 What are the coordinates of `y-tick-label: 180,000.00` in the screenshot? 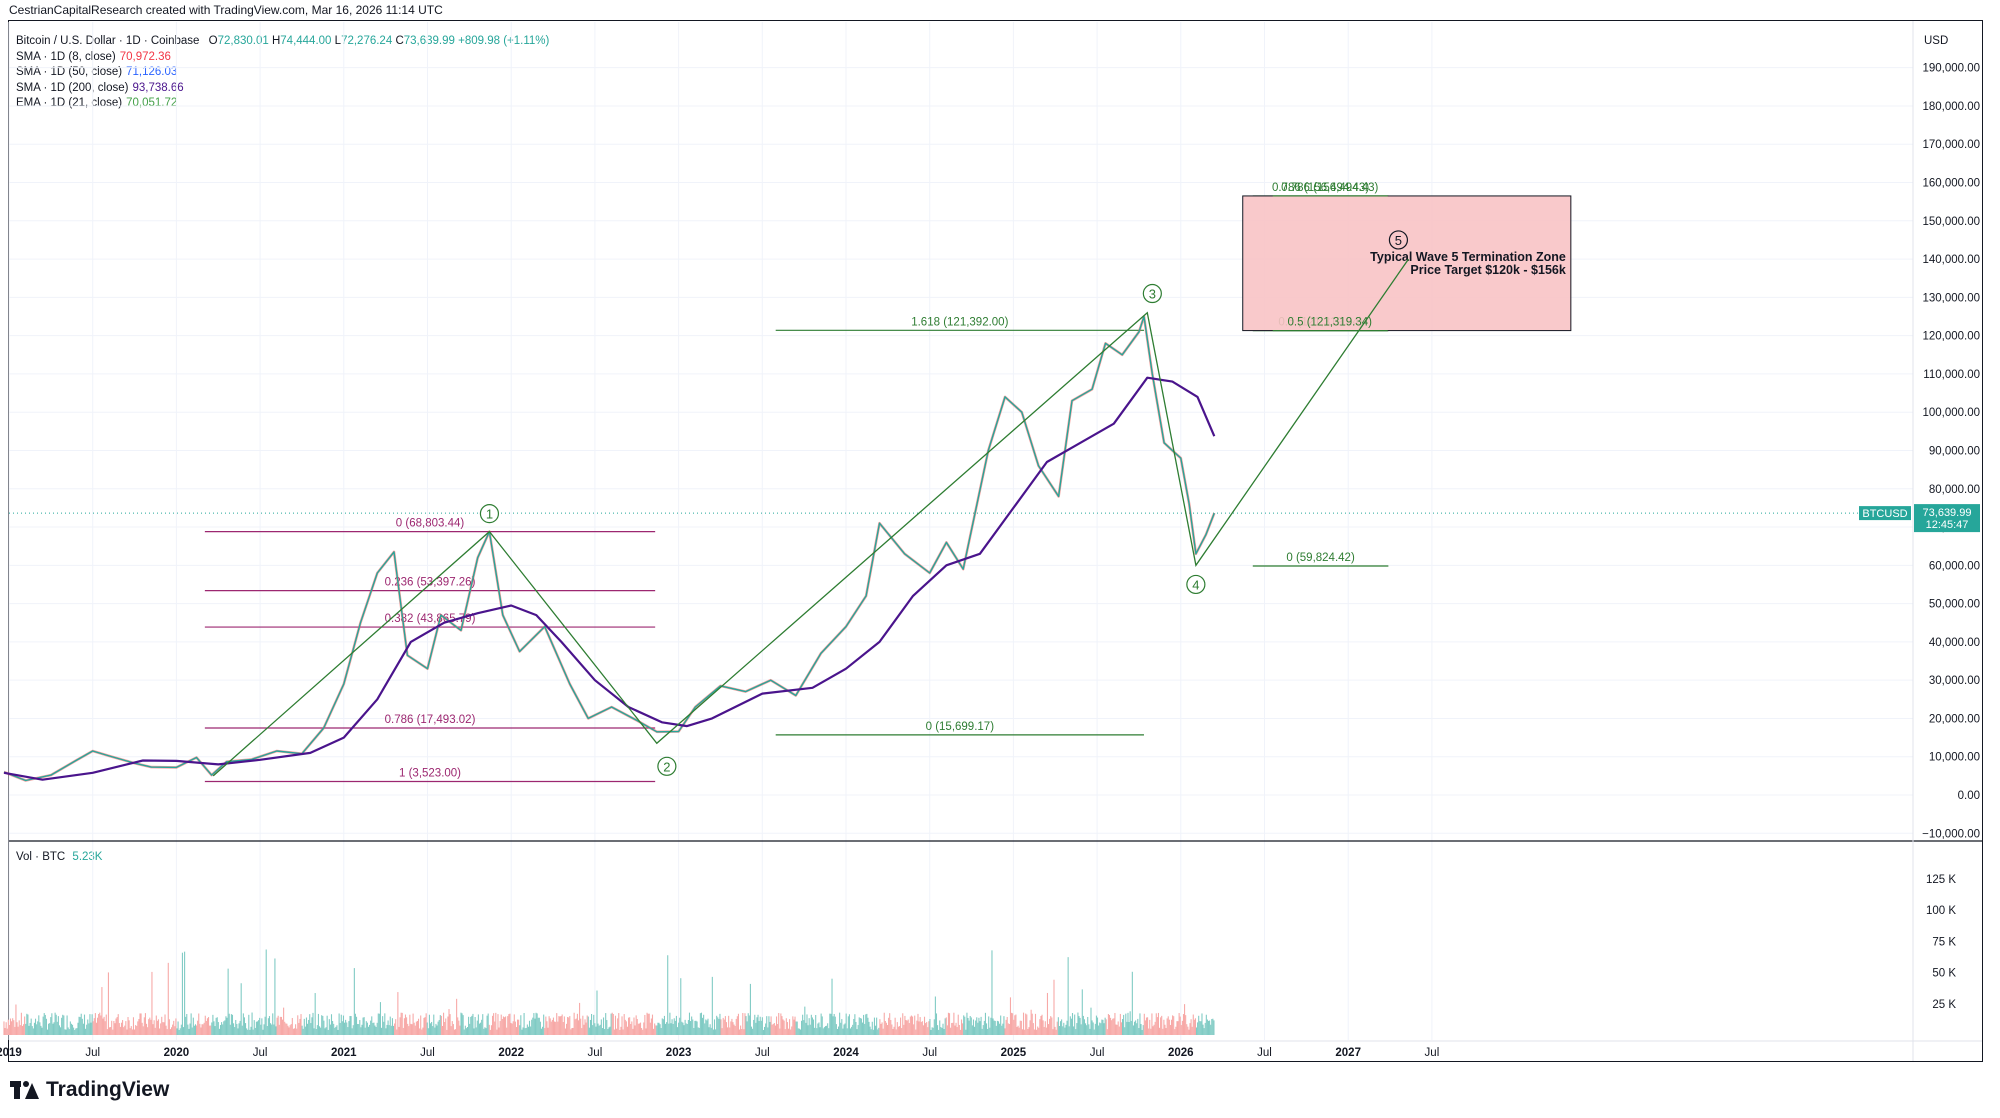 It's located at (1951, 107).